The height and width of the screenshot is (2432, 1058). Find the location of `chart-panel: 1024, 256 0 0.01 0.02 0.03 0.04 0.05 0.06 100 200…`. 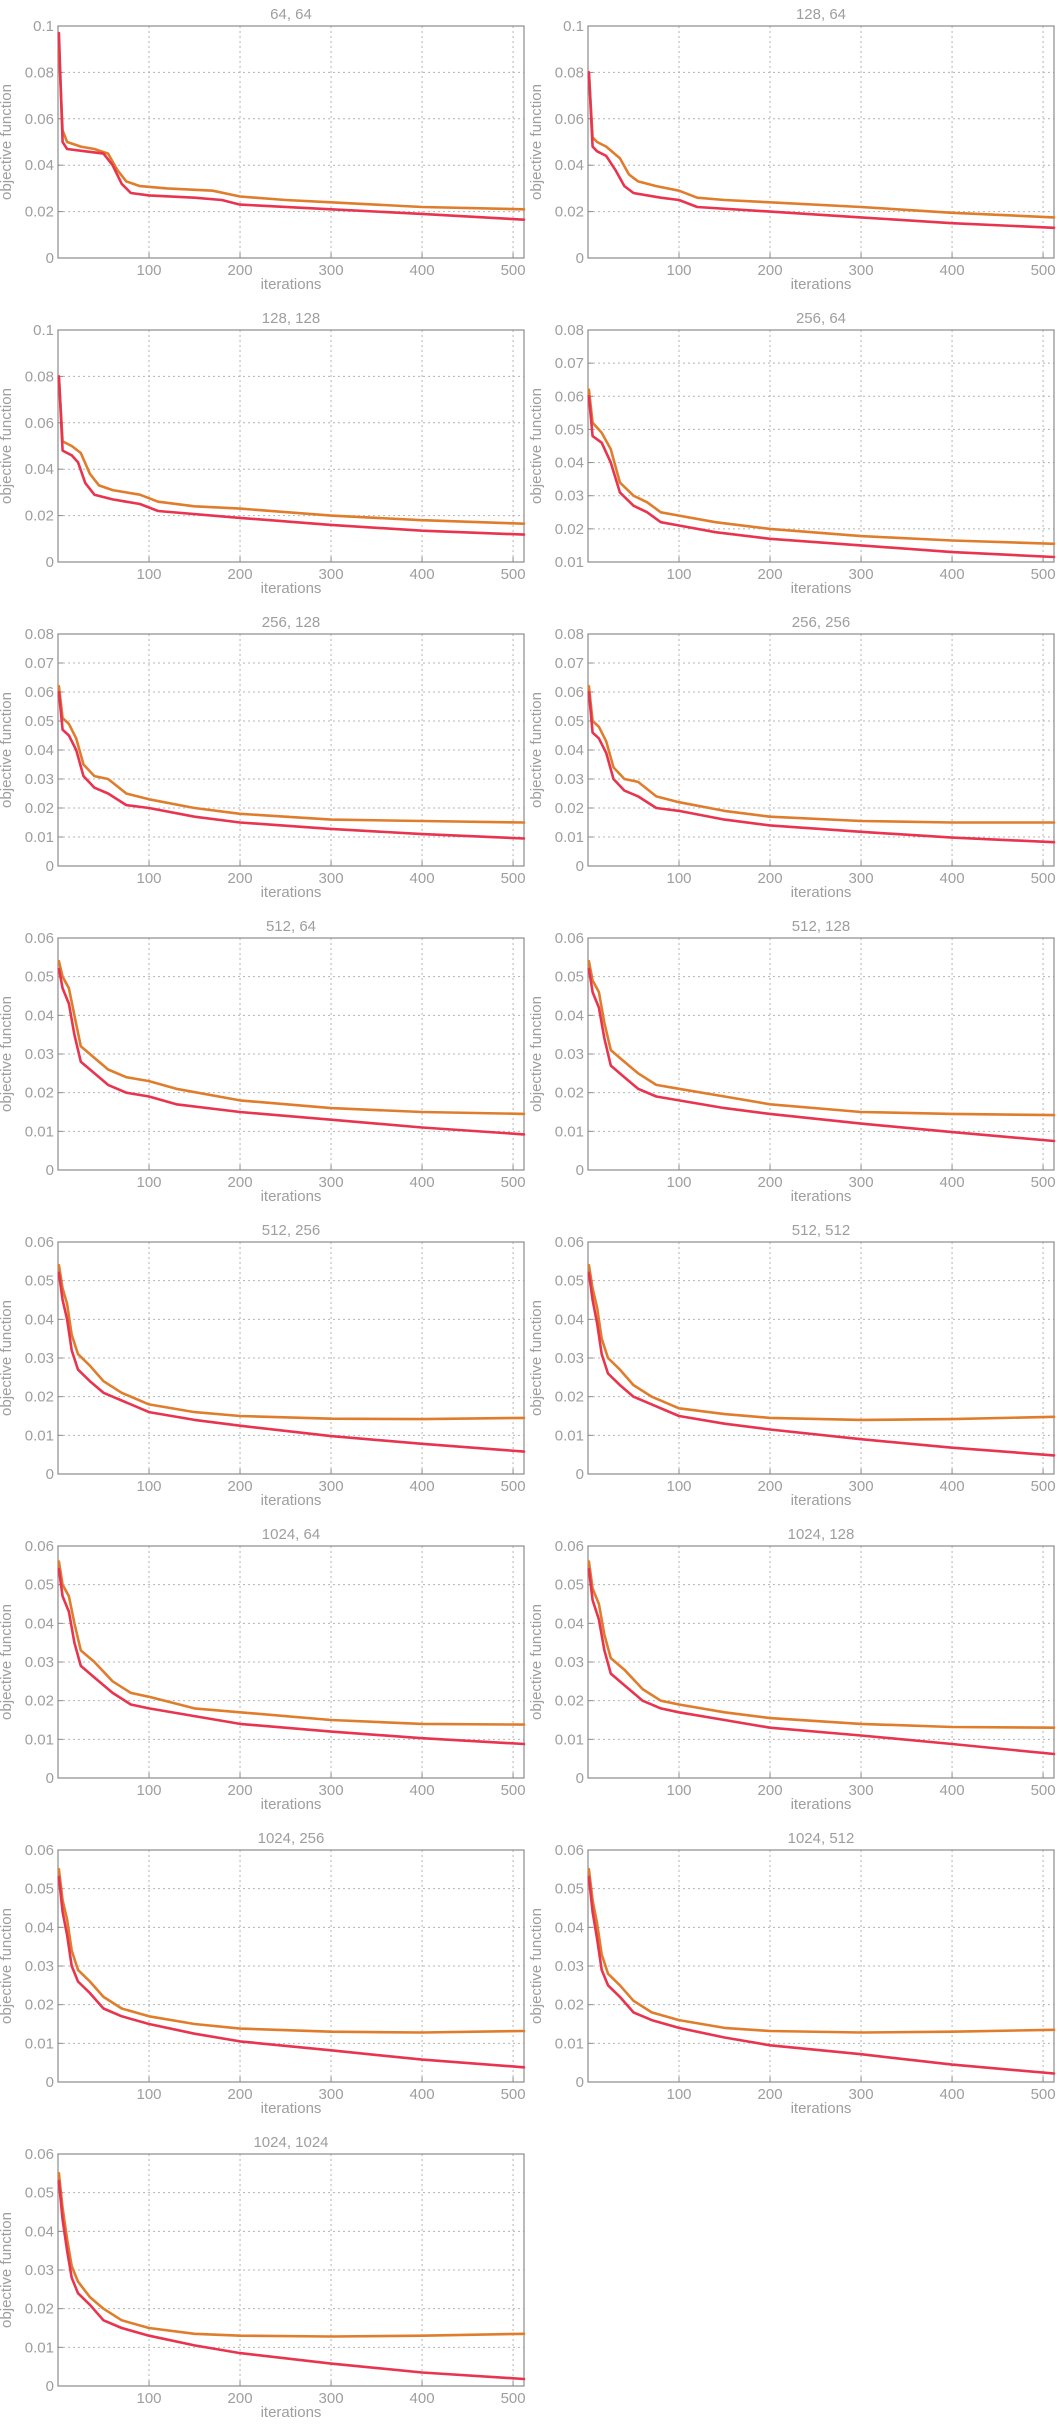

chart-panel: 1024, 256 0 0.01 0.02 0.03 0.04 0.05 0.06 100 200… is located at coordinates (263, 1973).